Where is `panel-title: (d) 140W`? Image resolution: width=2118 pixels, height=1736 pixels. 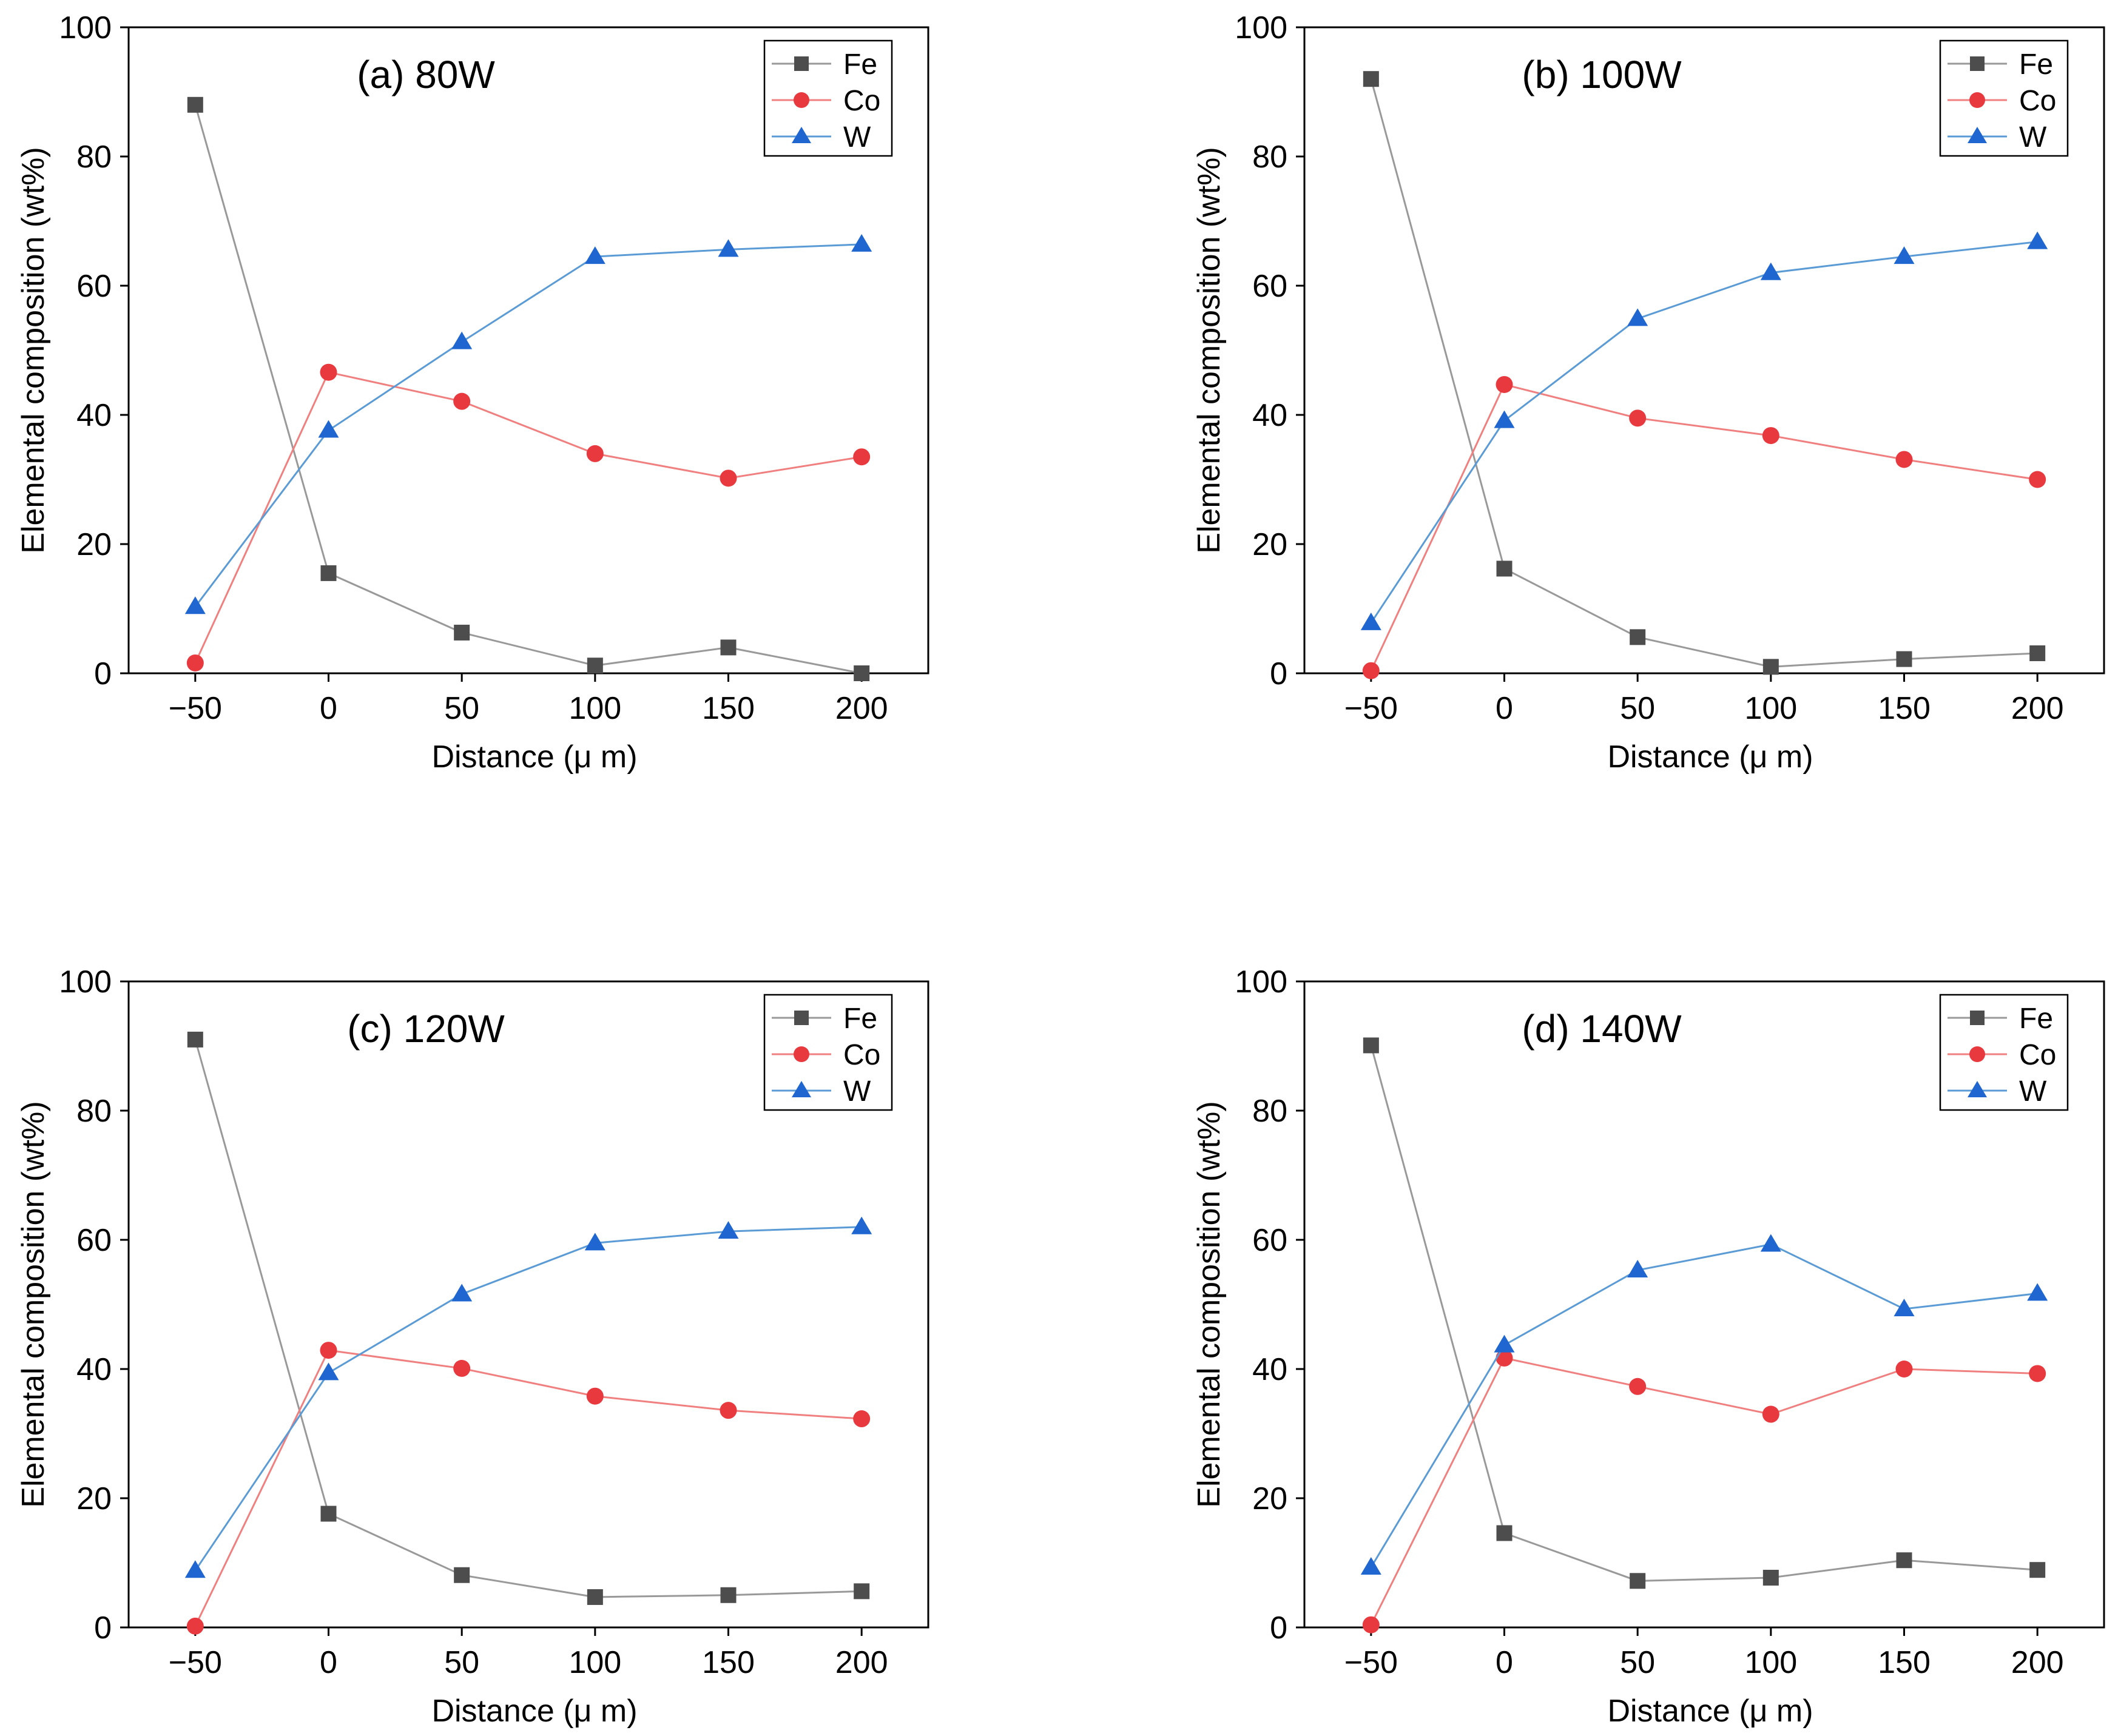
panel-title: (d) 140W is located at coordinates (1602, 1029).